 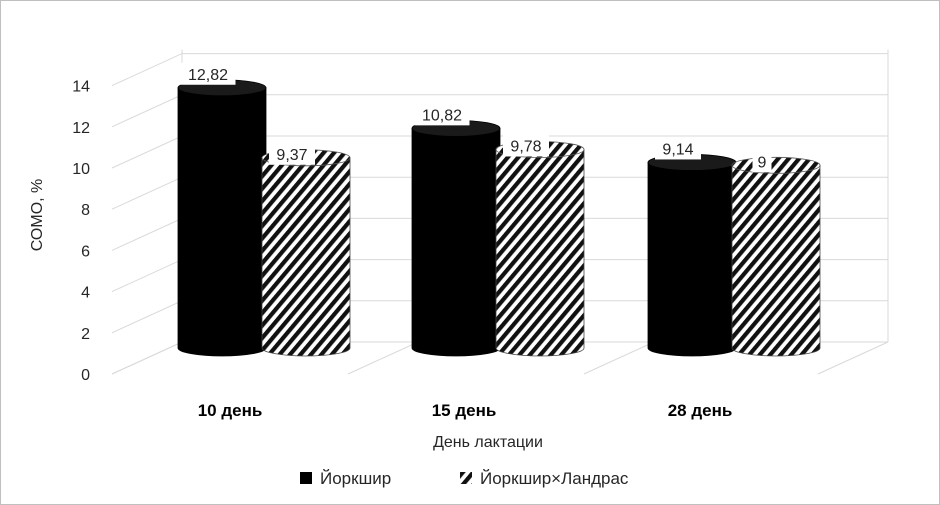 I want to click on x-category-label: 28 день, so click(x=700, y=410).